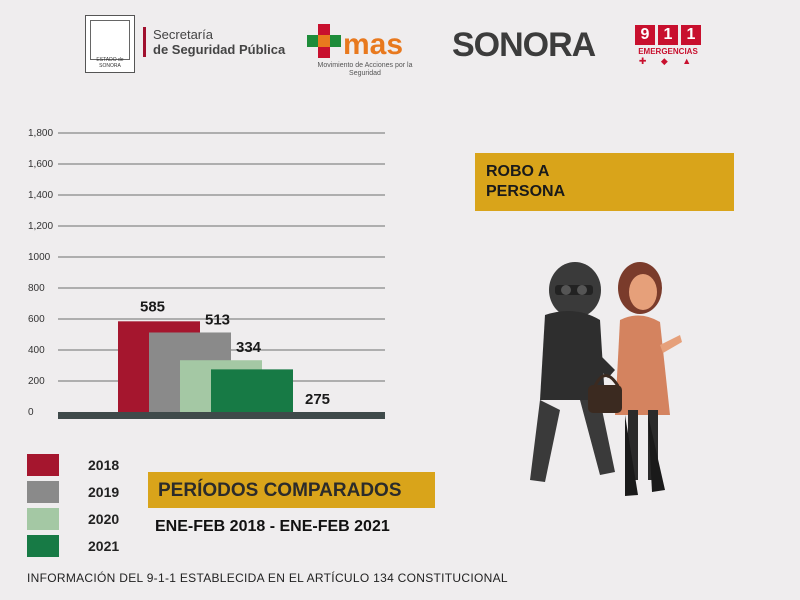 This screenshot has height=600, width=800. Describe the element at coordinates (365, 69) in the screenshot. I see `mas-caption: Movimiento de Acciones por la Seguridad` at that location.